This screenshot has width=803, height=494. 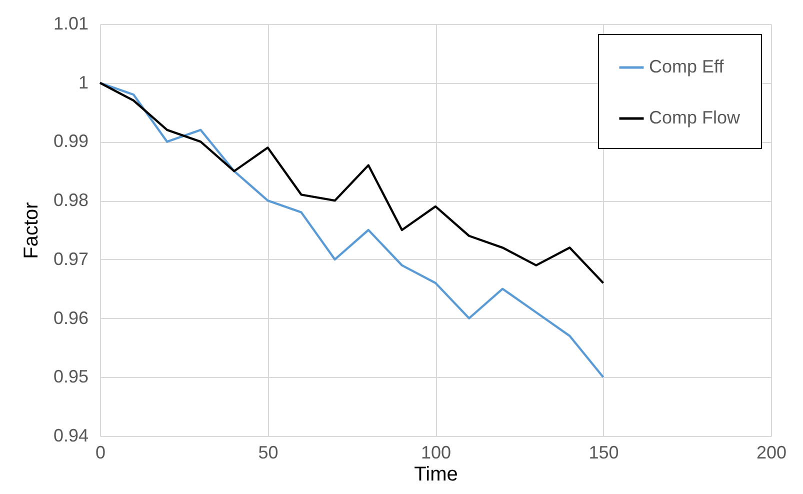 What do you see at coordinates (31, 230) in the screenshot?
I see `y-axis-title: Factor` at bounding box center [31, 230].